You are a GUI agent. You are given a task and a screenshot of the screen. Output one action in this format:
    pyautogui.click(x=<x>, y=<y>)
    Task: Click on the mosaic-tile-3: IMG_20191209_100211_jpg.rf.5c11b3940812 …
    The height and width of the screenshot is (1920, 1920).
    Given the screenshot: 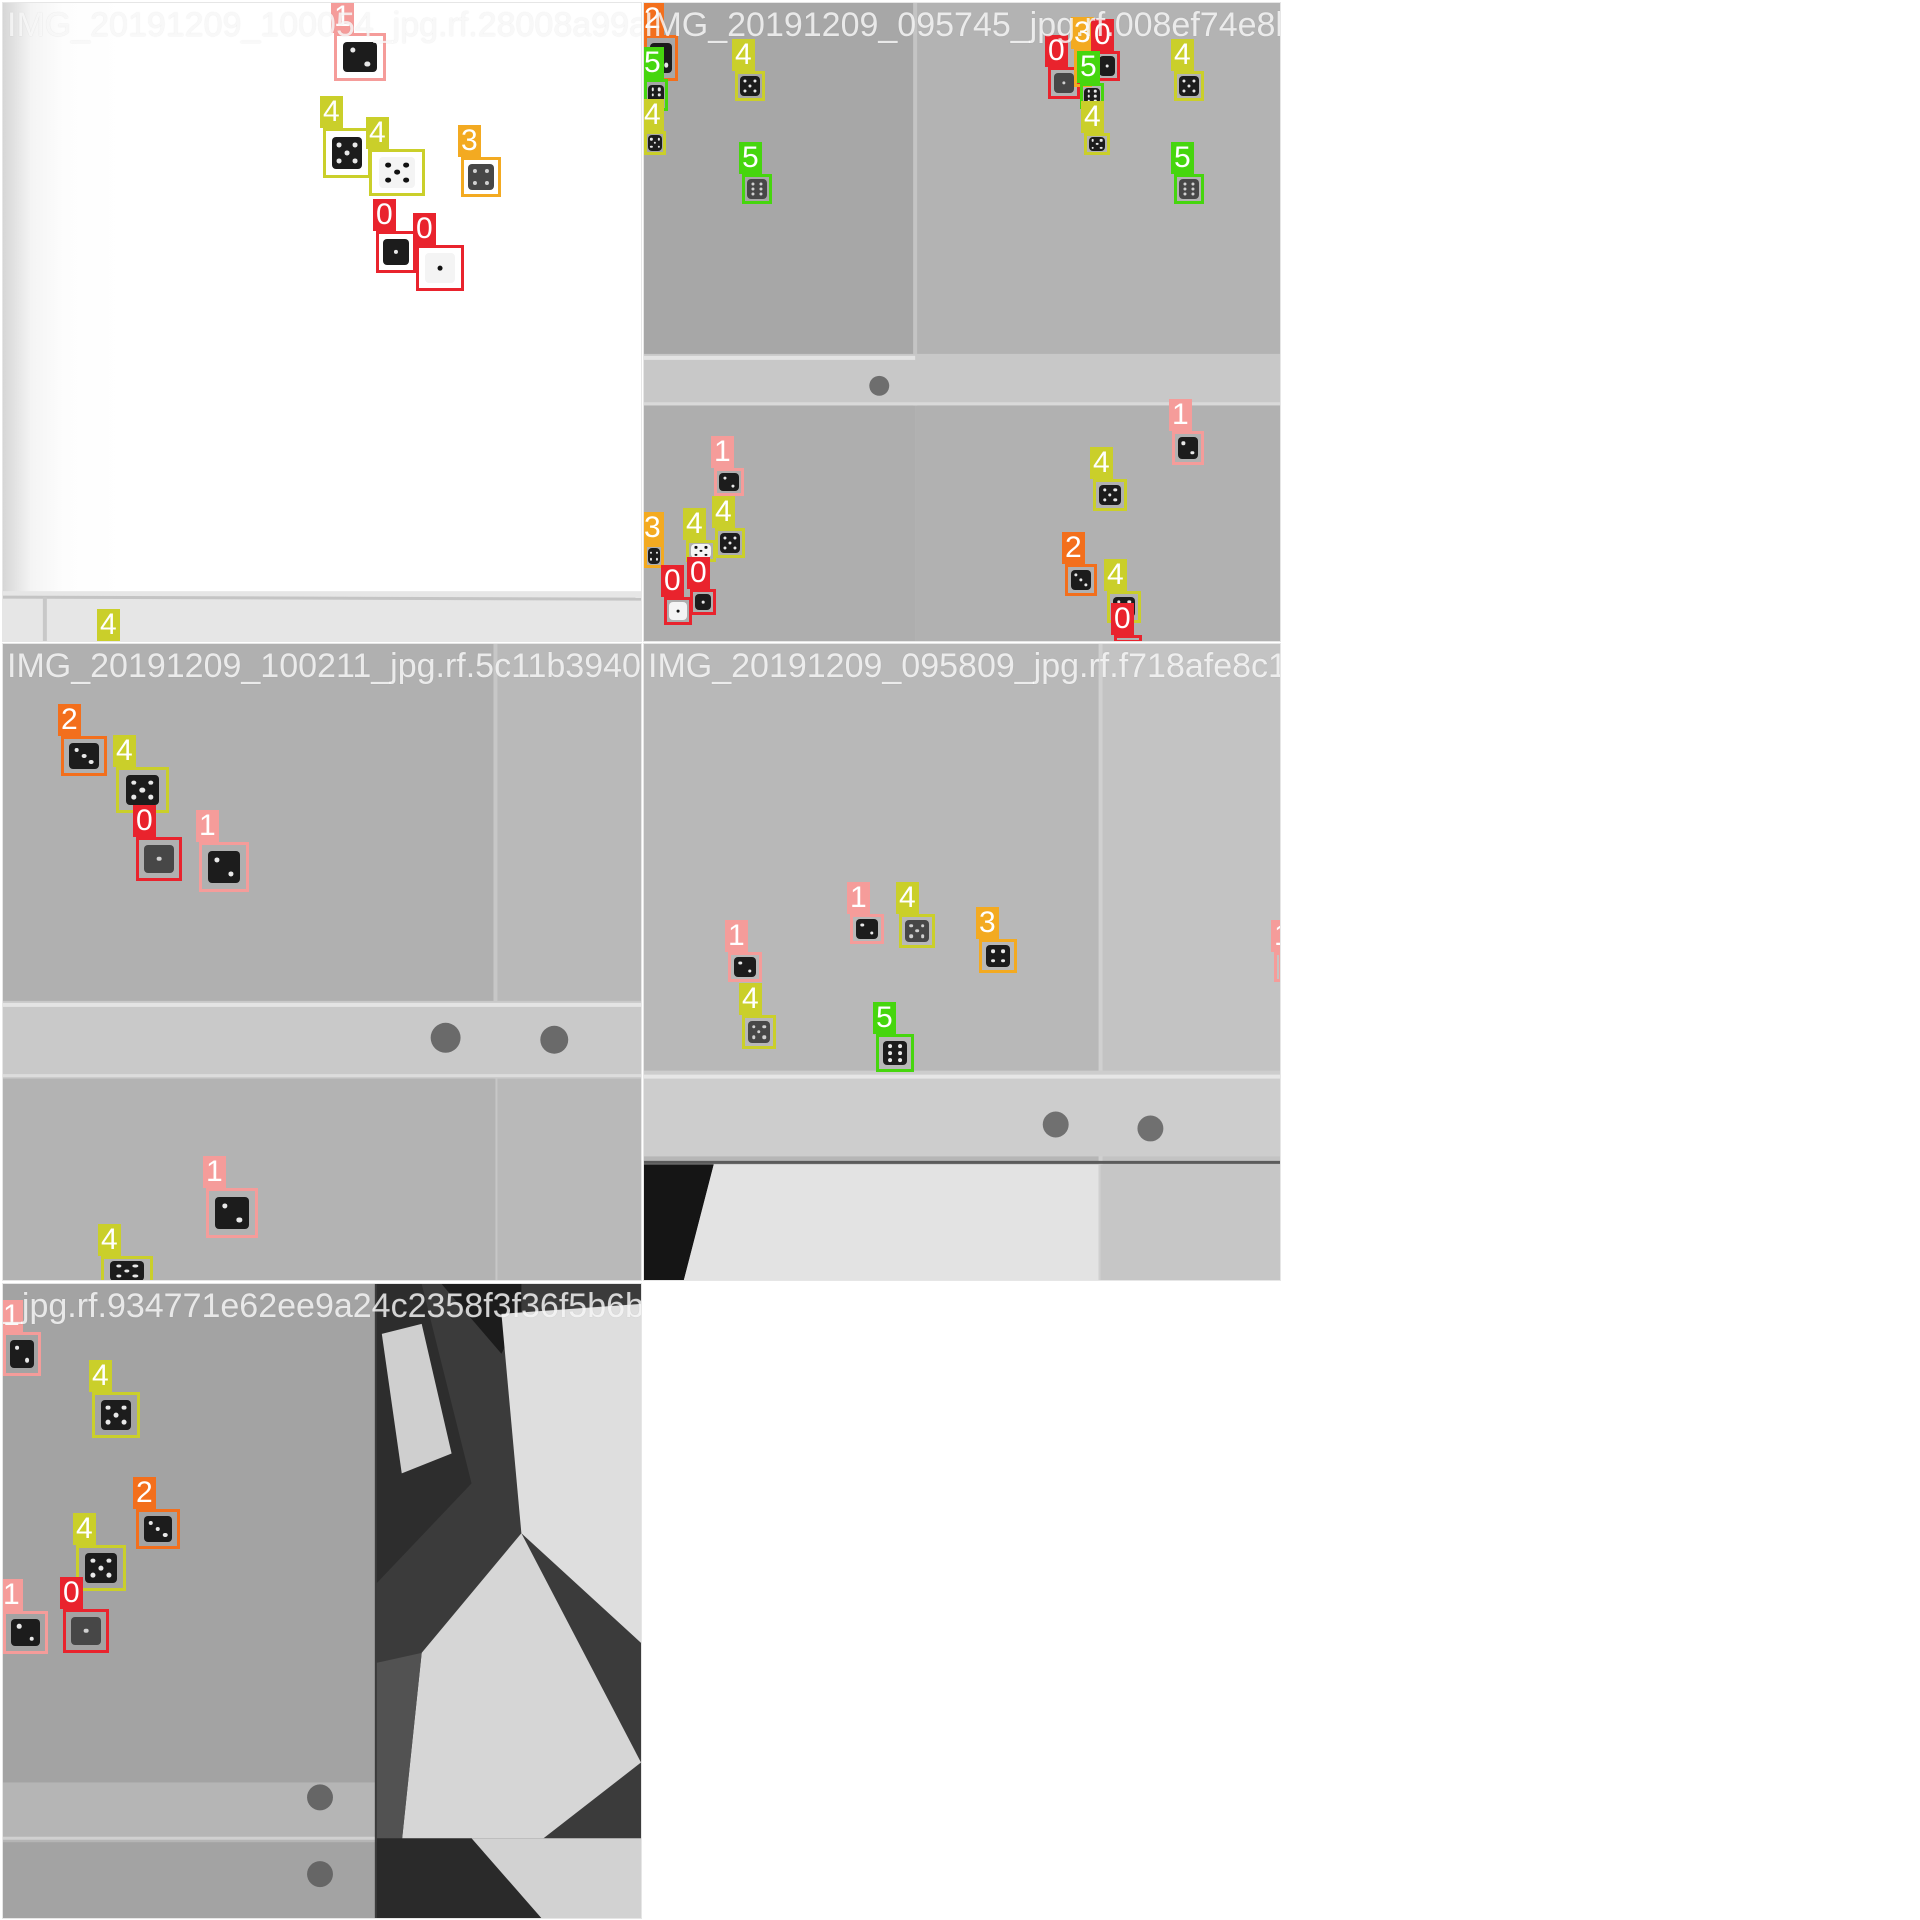 What is the action you would take?
    pyautogui.click(x=322, y=962)
    